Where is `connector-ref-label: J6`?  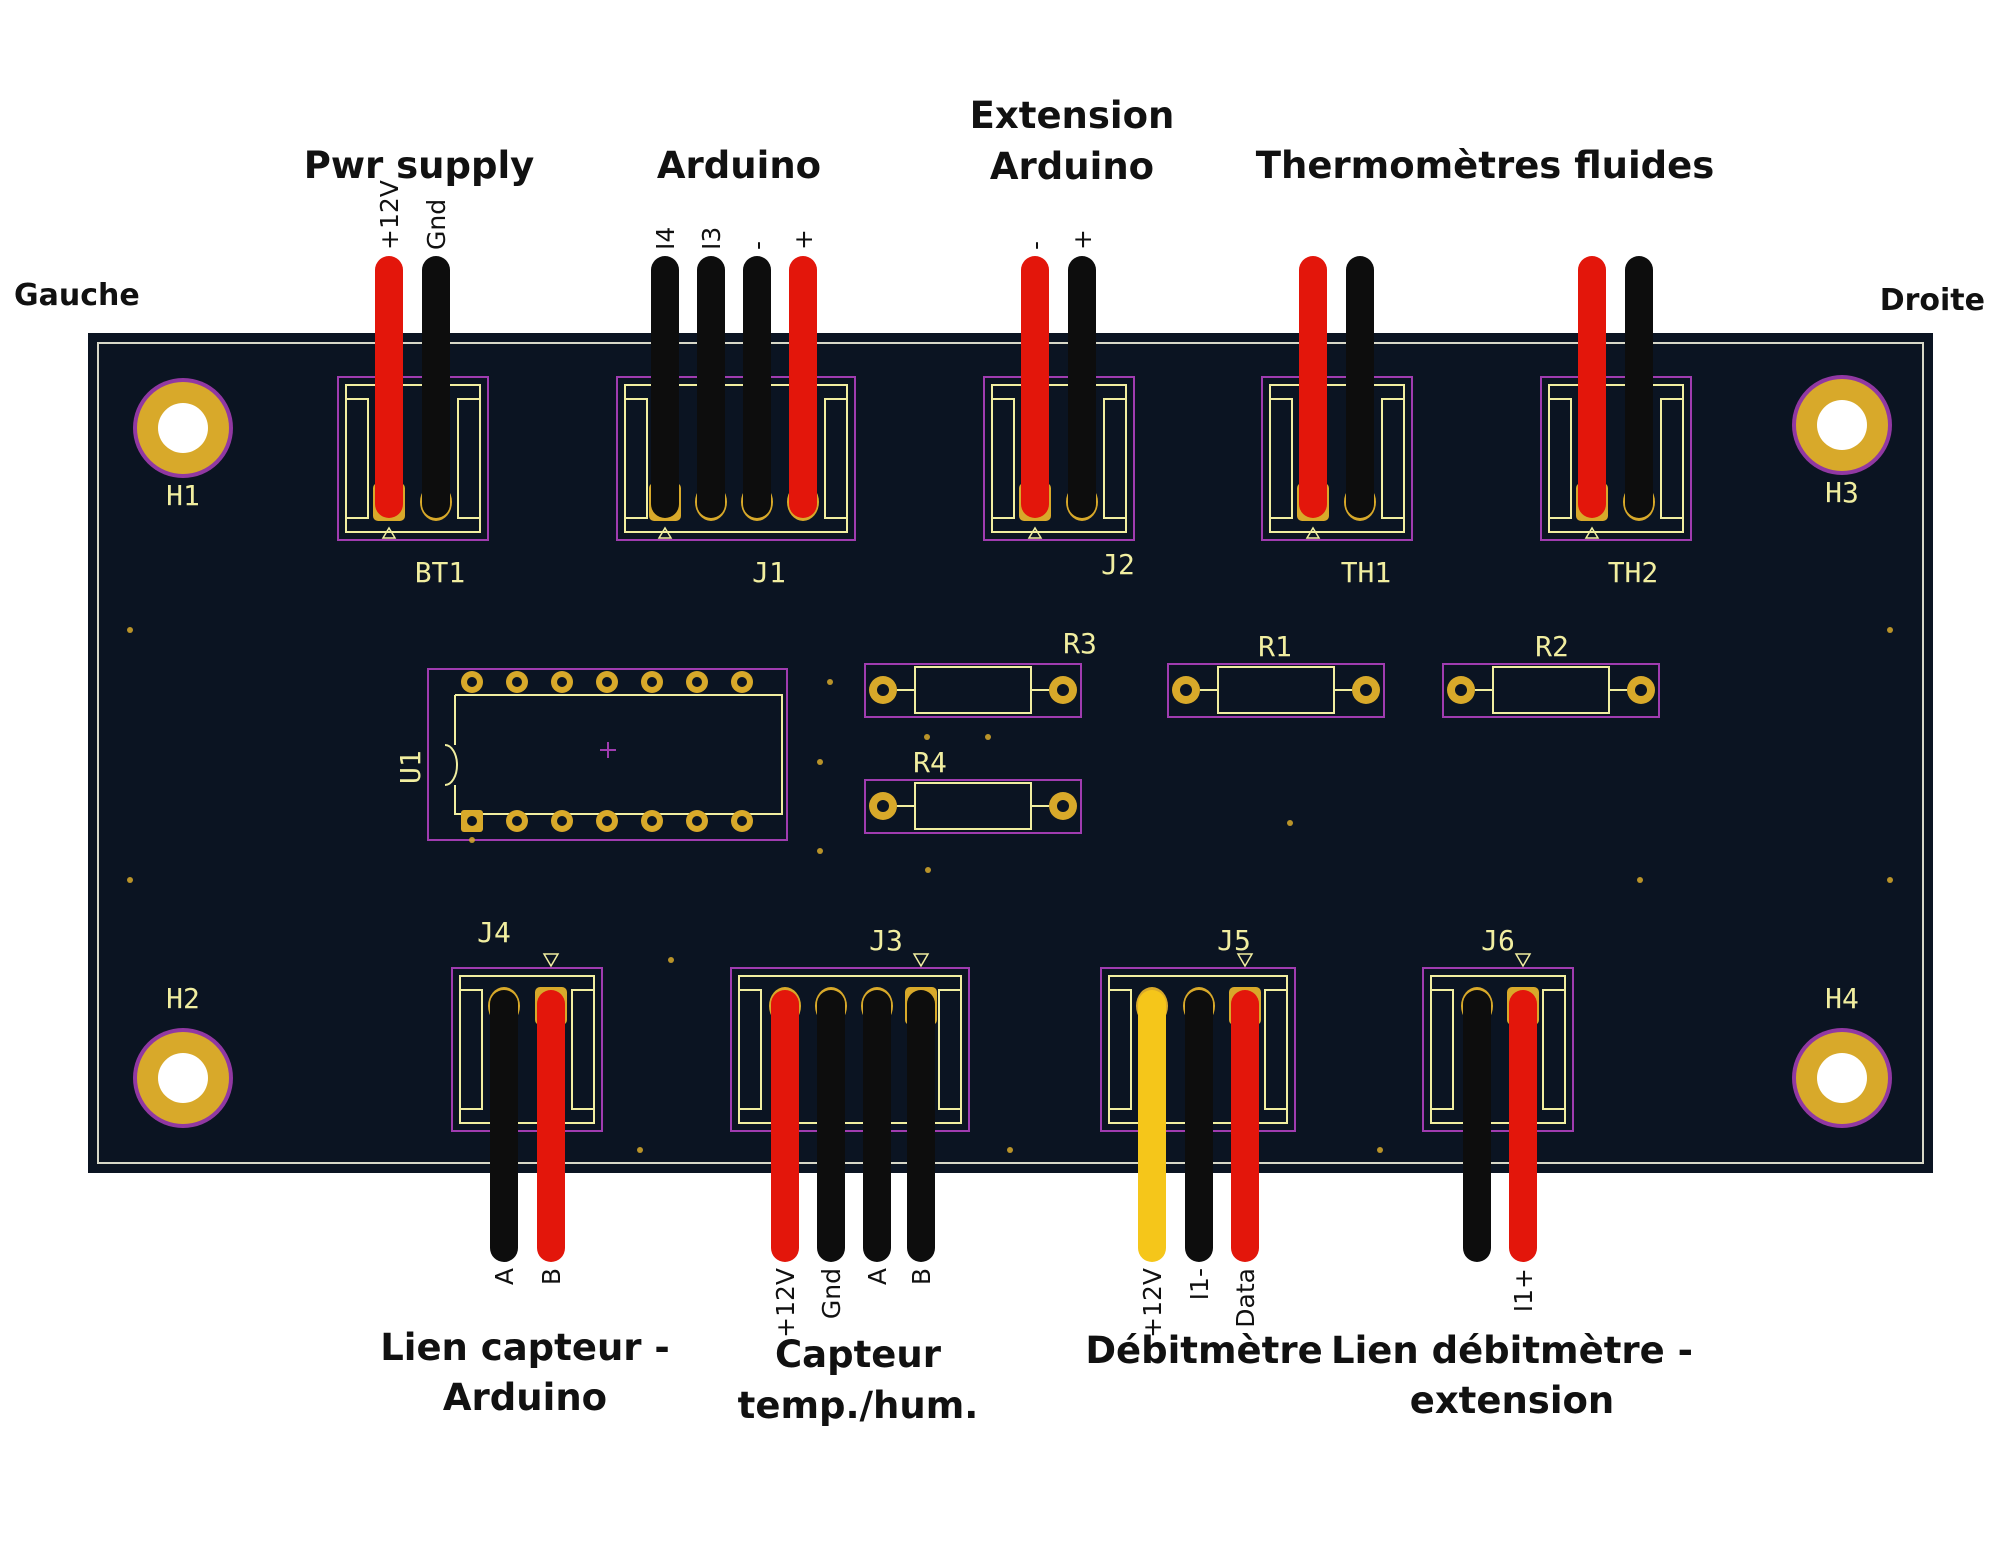 connector-ref-label: J6 is located at coordinates (1498, 940).